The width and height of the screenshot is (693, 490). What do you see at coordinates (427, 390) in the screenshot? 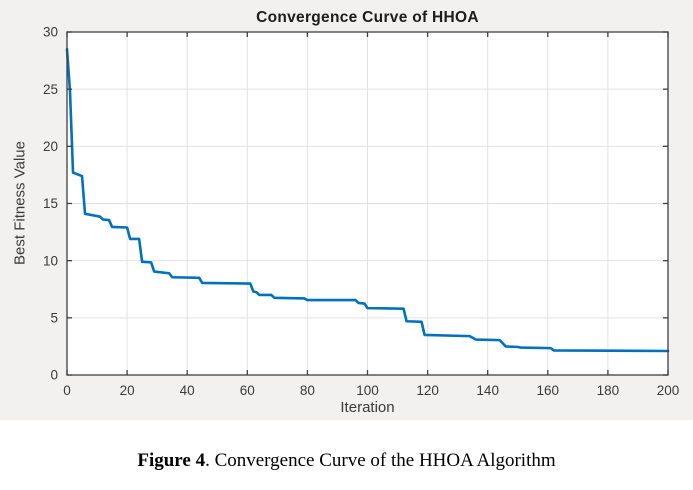
I see `svg-text: 120` at bounding box center [427, 390].